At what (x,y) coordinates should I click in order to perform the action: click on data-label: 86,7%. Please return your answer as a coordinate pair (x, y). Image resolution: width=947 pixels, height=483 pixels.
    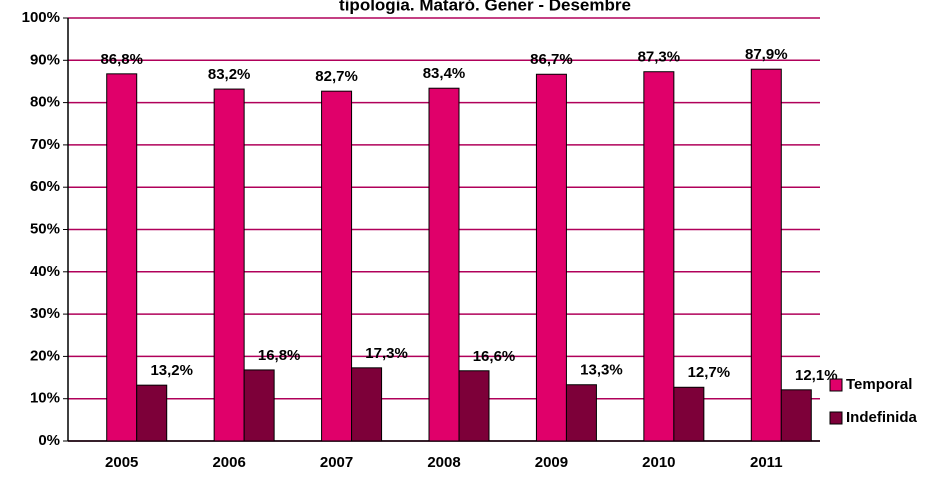
    Looking at the image, I should click on (551, 59).